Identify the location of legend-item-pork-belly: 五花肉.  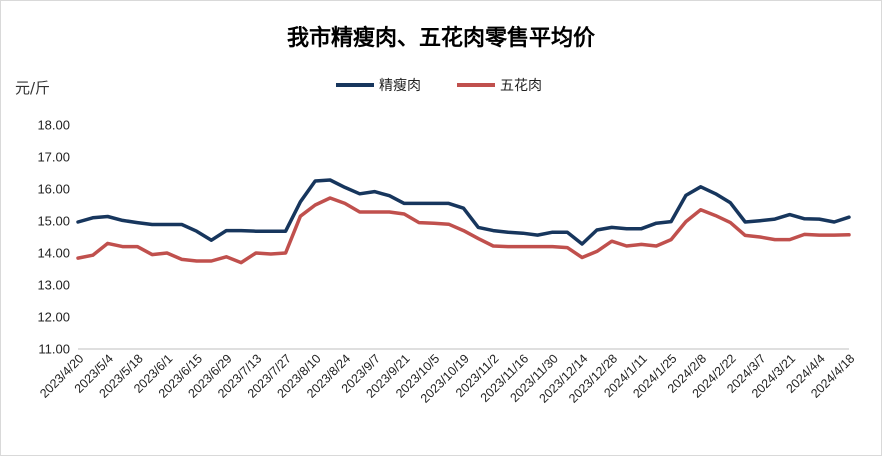
(499, 86).